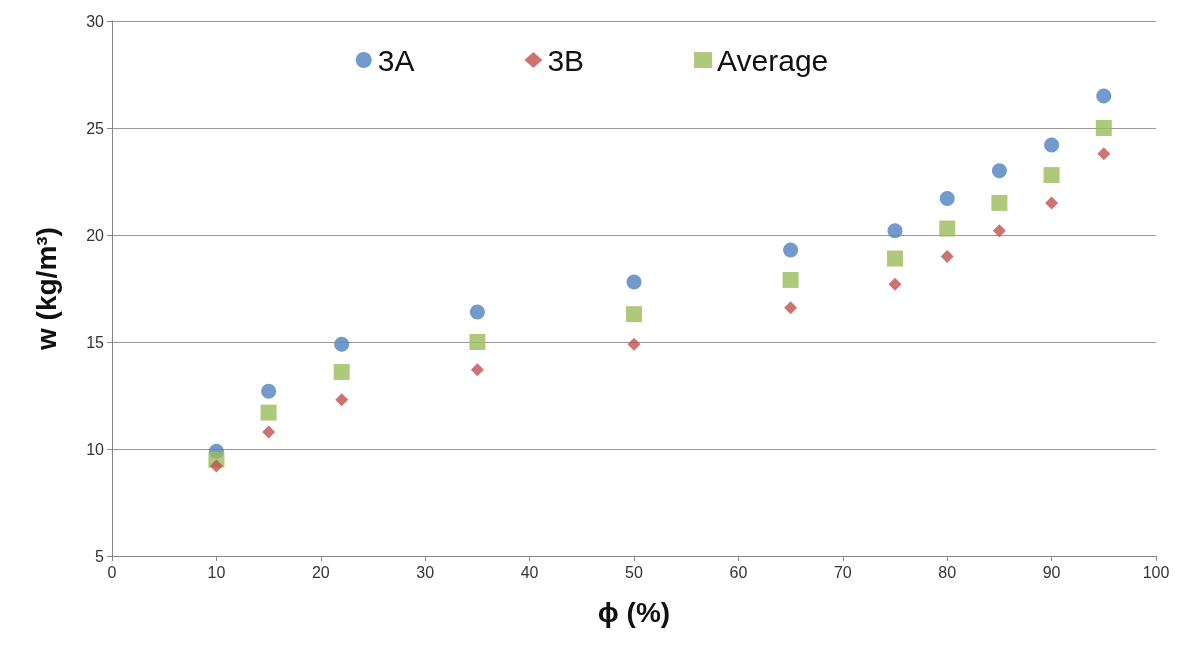 Image resolution: width=1184 pixels, height=666 pixels. What do you see at coordinates (95, 235) in the screenshot?
I see `y-tick-label: 20` at bounding box center [95, 235].